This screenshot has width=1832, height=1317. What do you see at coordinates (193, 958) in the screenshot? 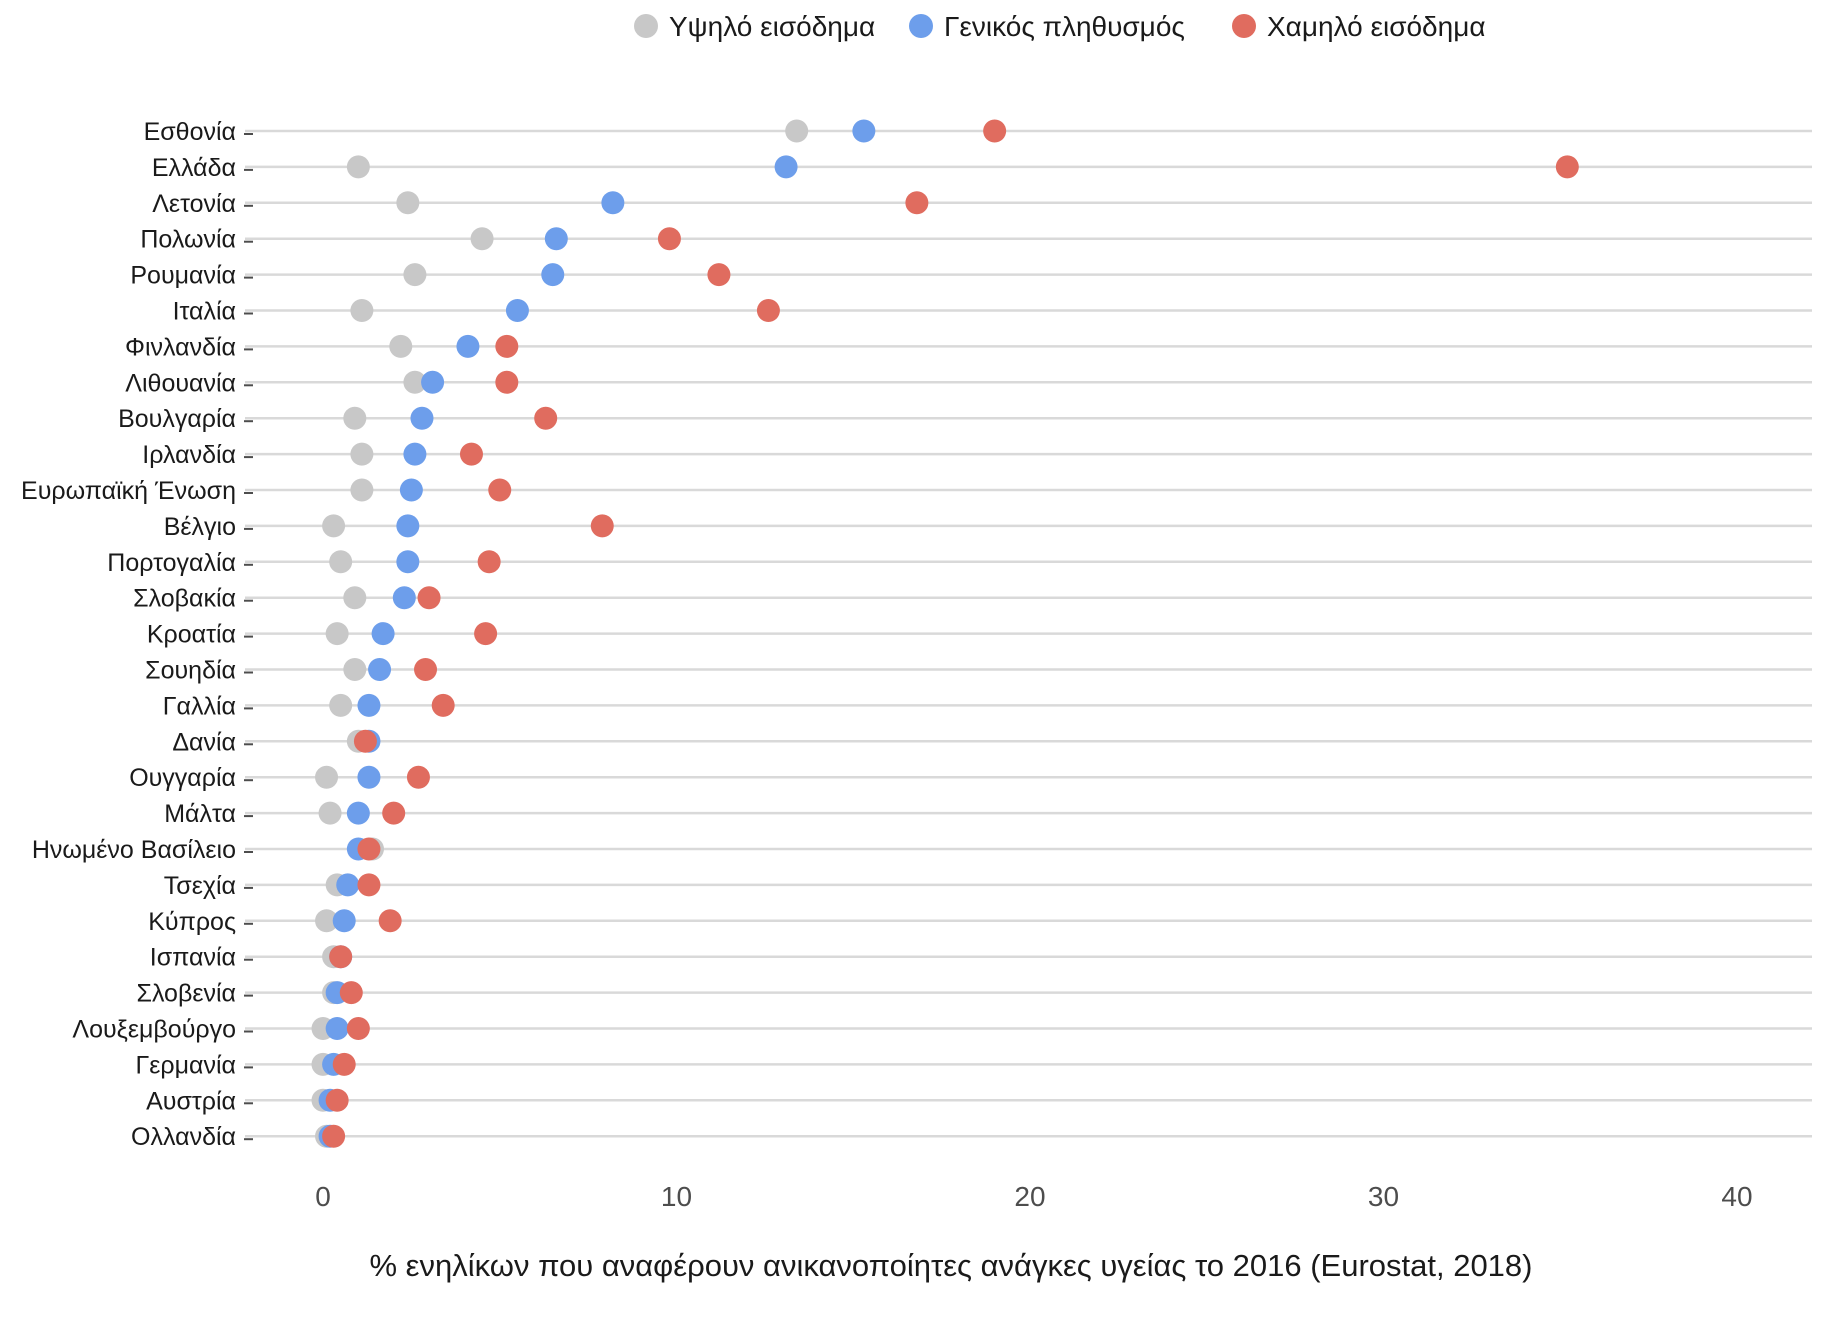
I see `category-label: Ισπανία` at bounding box center [193, 958].